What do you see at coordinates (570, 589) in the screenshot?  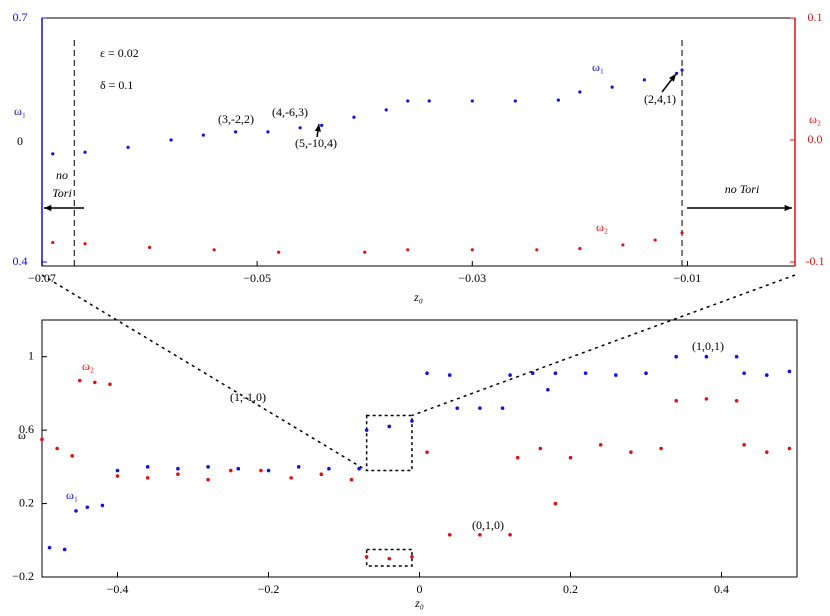 I see `x-tick-label: 0.2` at bounding box center [570, 589].